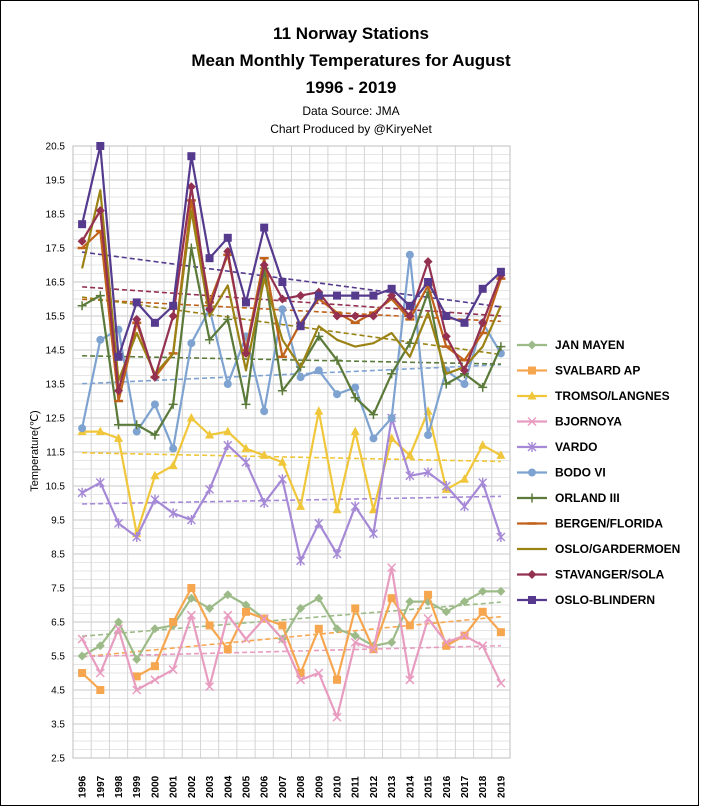  What do you see at coordinates (587, 498) in the screenshot?
I see `legend-label: ORLAND III` at bounding box center [587, 498].